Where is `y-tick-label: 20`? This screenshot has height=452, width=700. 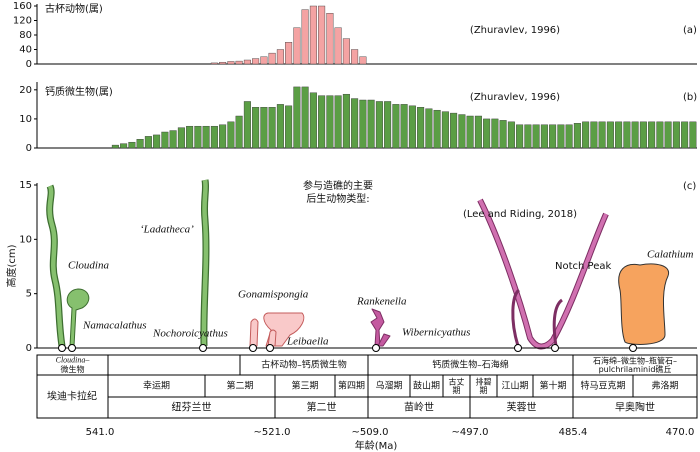
y-tick-label: 20 is located at coordinates (25, 90).